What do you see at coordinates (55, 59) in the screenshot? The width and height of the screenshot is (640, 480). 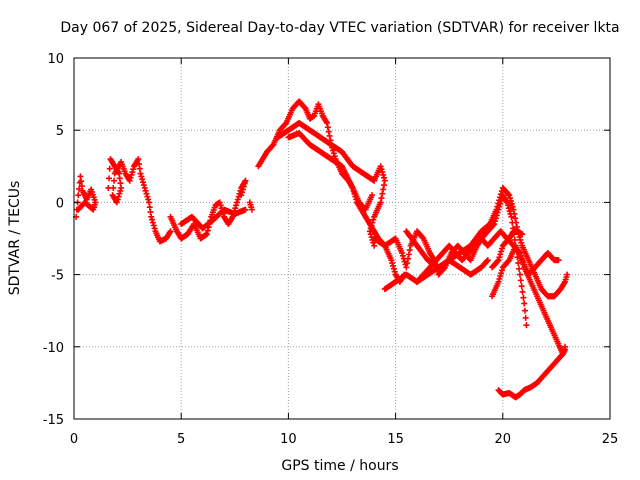 I see `y-tick-label: 10` at bounding box center [55, 59].